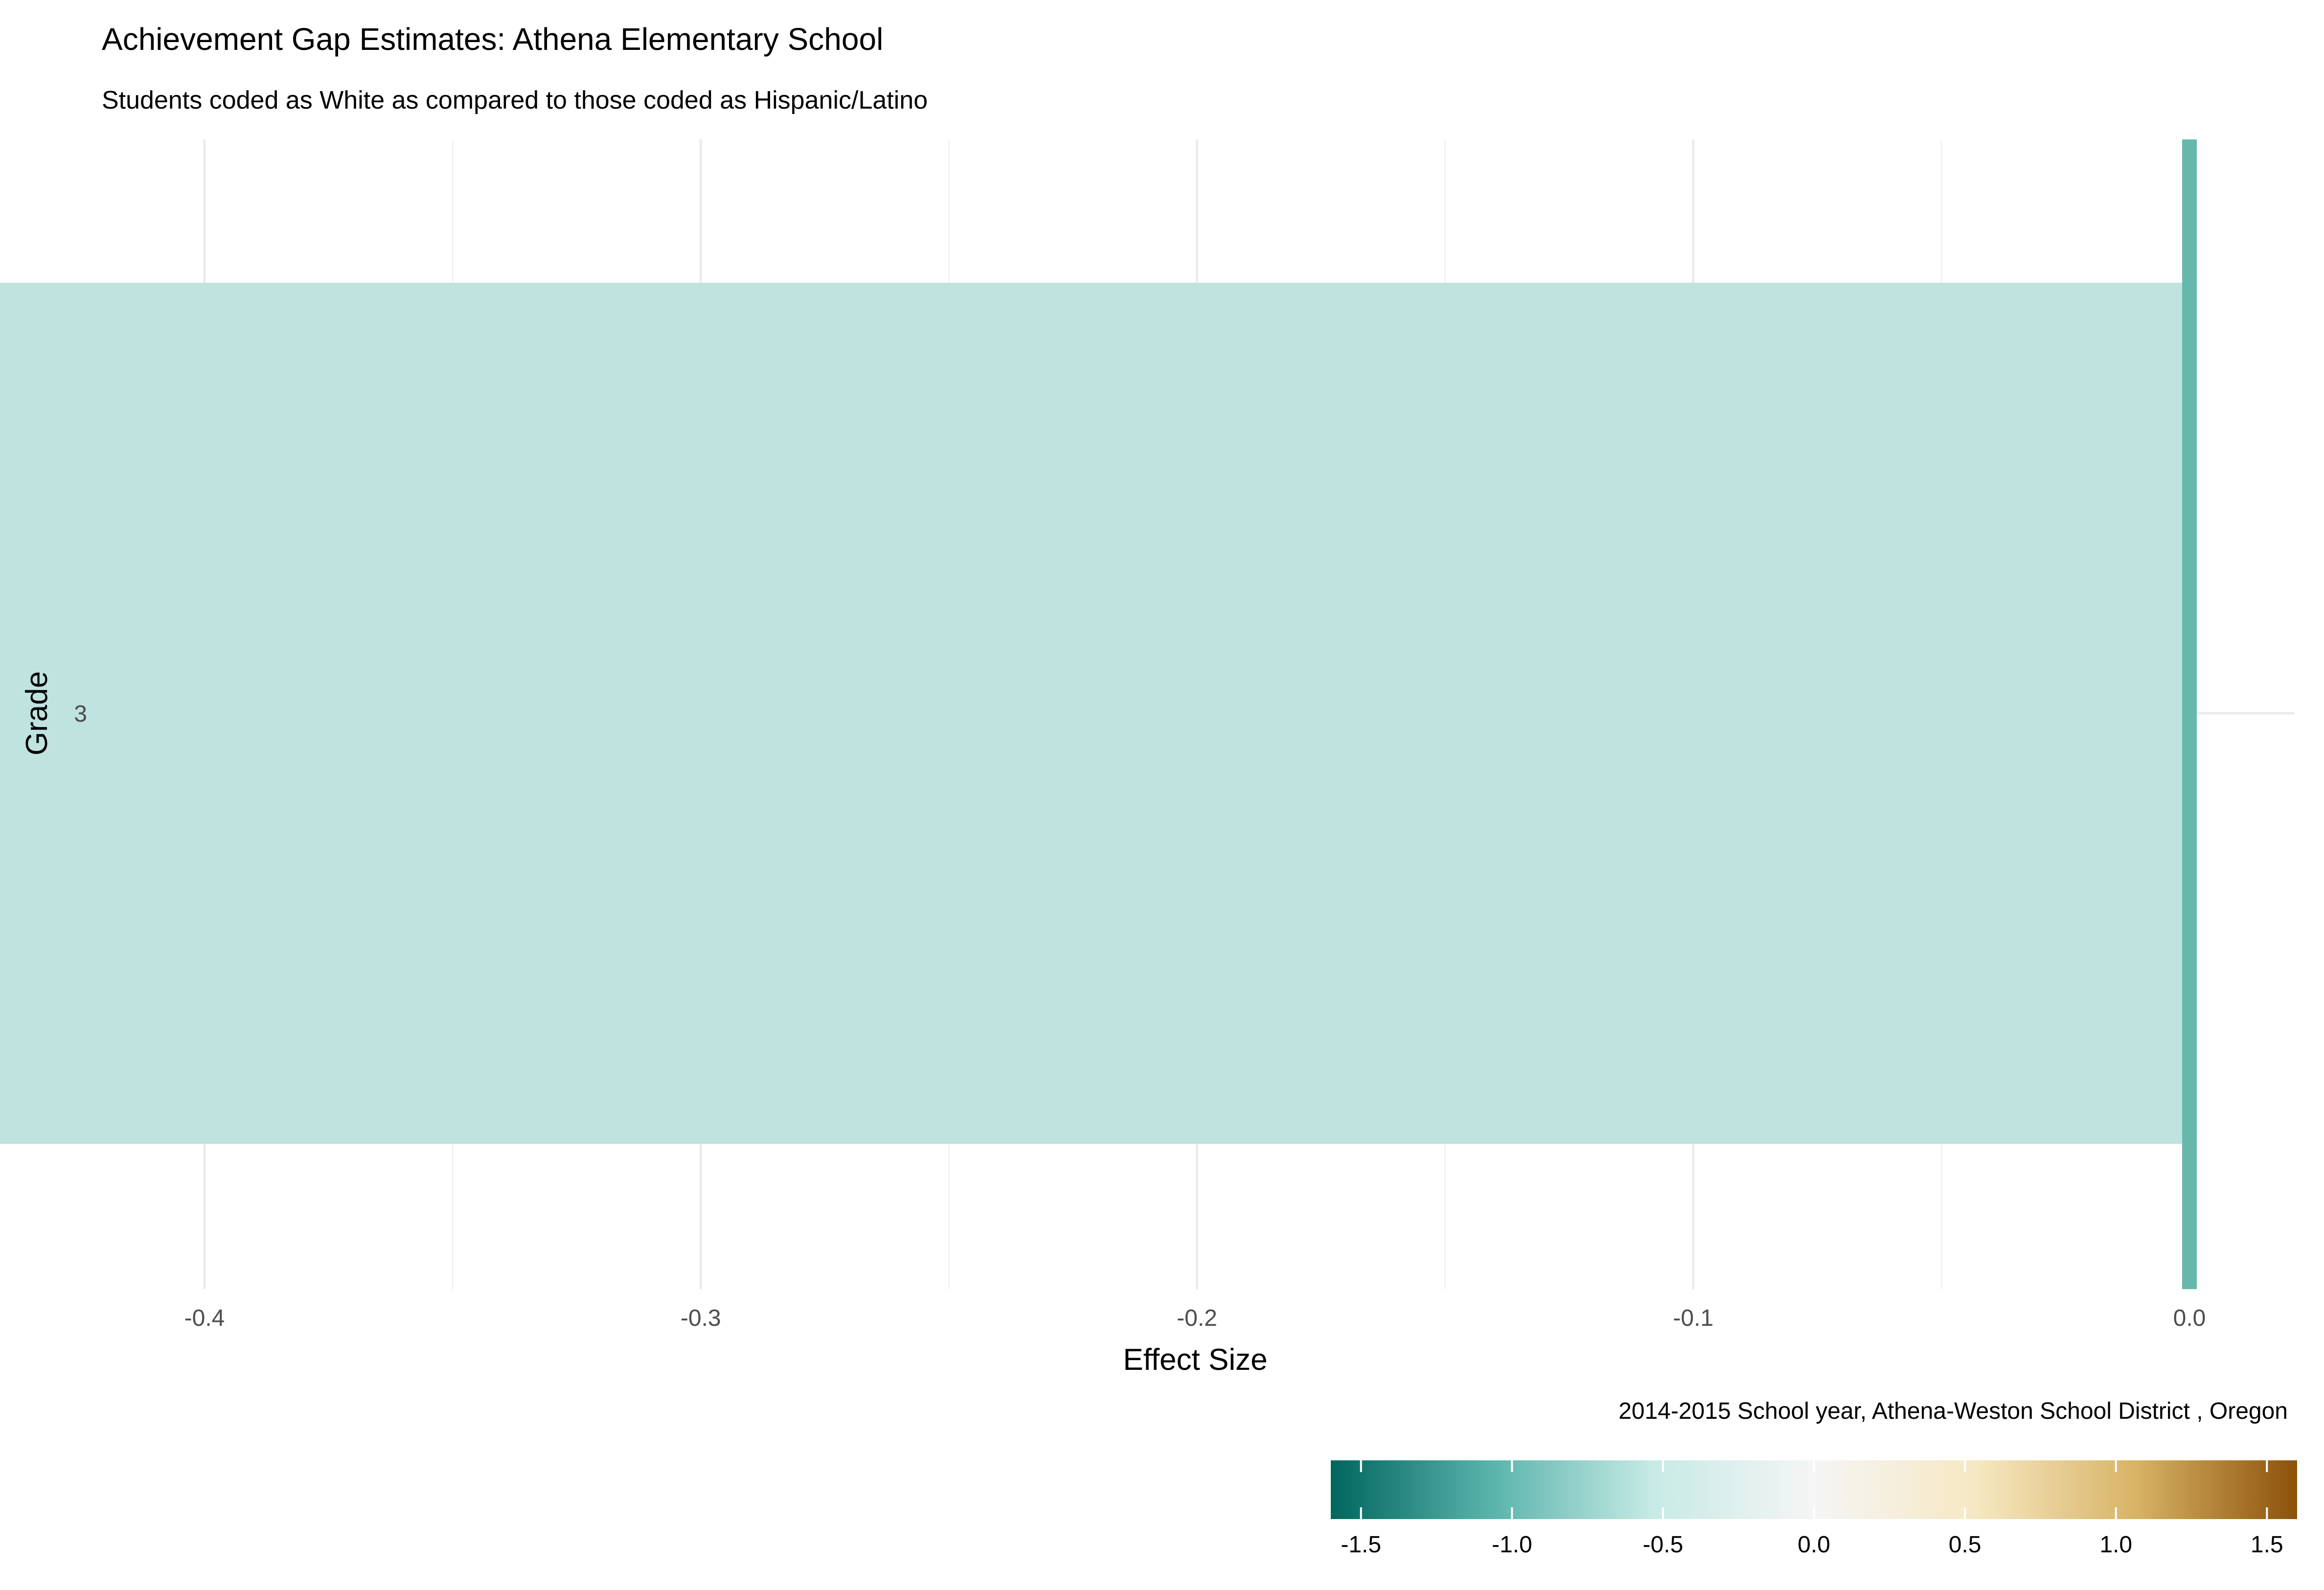 Image resolution: width=2324 pixels, height=1590 pixels. What do you see at coordinates (2116, 1545) in the screenshot?
I see `legend-tick-label: 1.0` at bounding box center [2116, 1545].